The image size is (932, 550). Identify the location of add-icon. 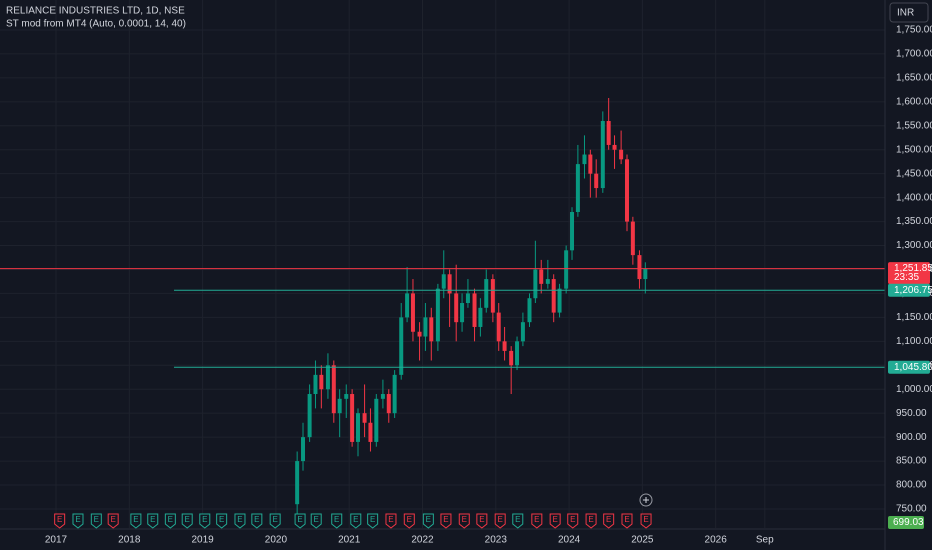
(646, 500).